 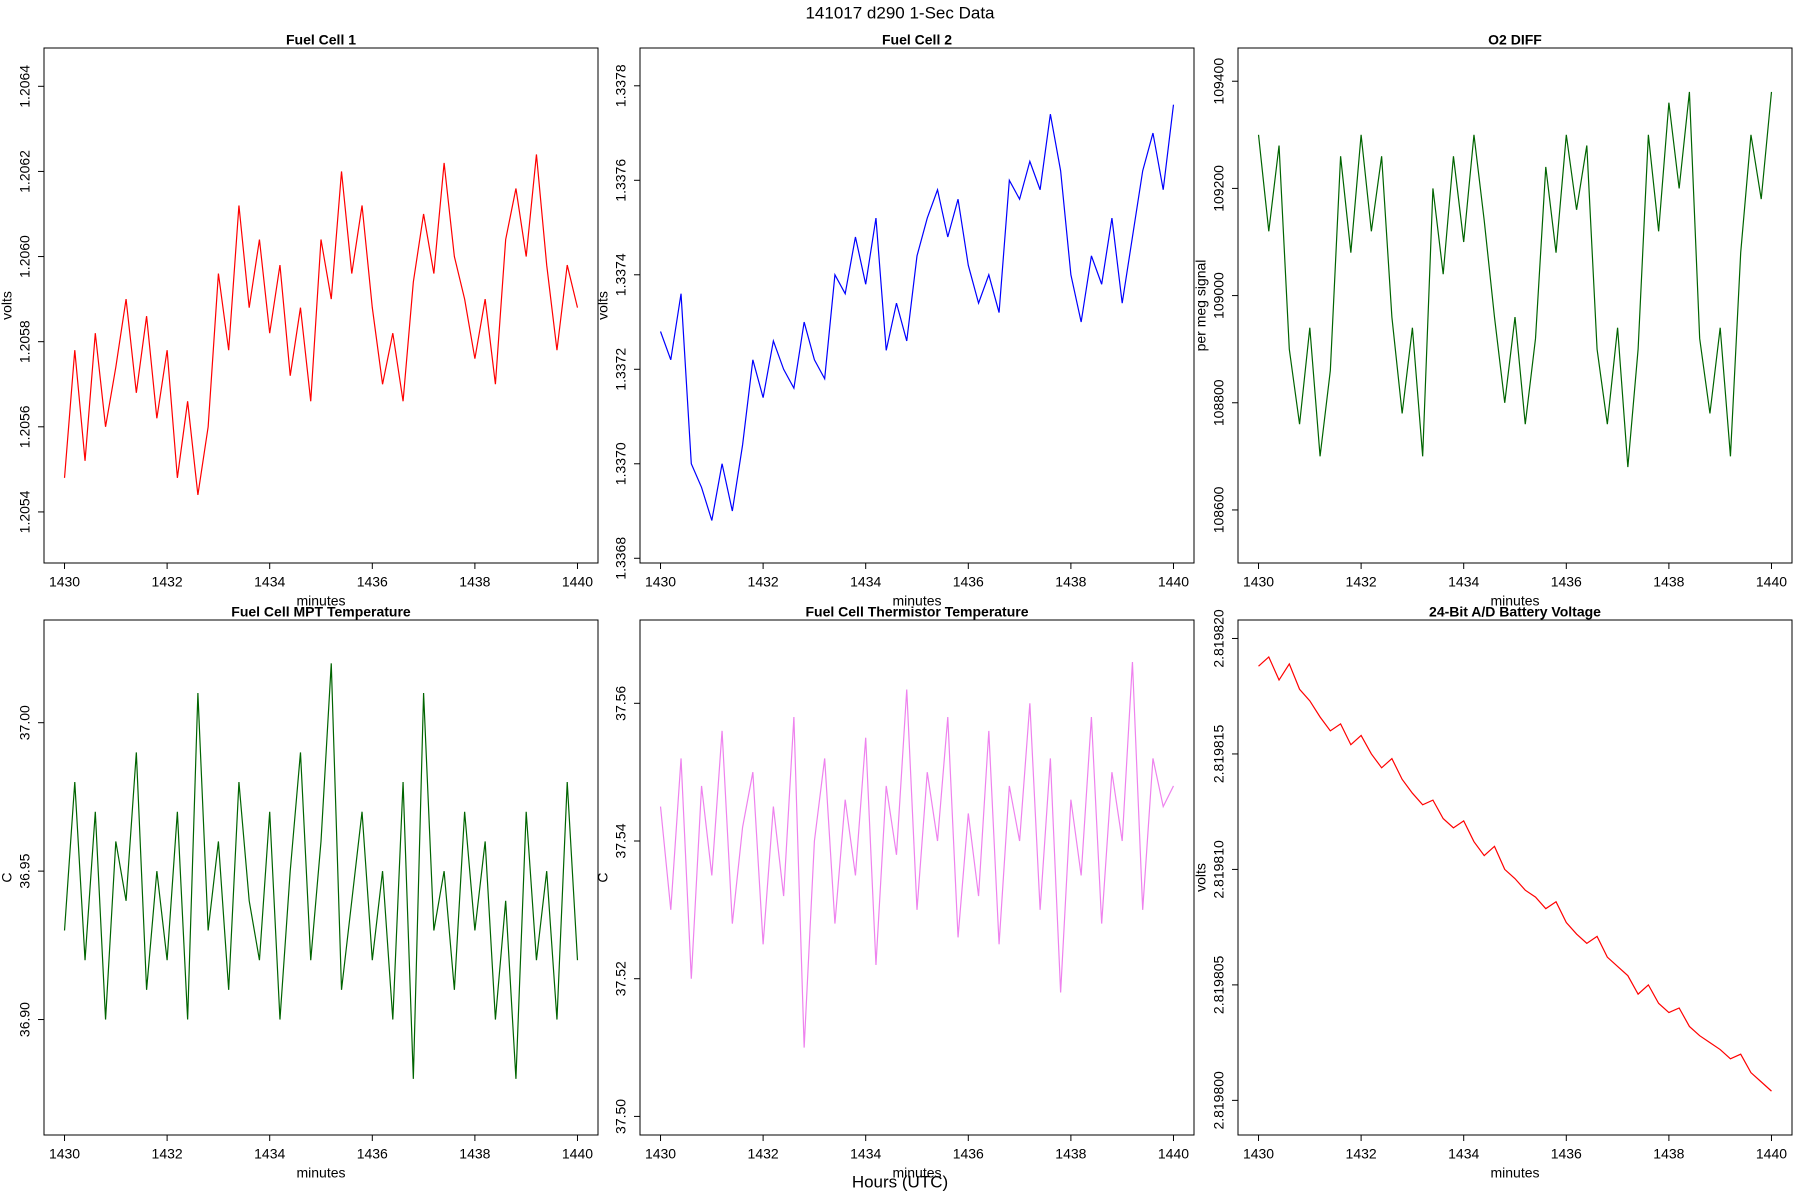 What do you see at coordinates (1219, 754) in the screenshot?
I see `y-tick-label: 2.819815` at bounding box center [1219, 754].